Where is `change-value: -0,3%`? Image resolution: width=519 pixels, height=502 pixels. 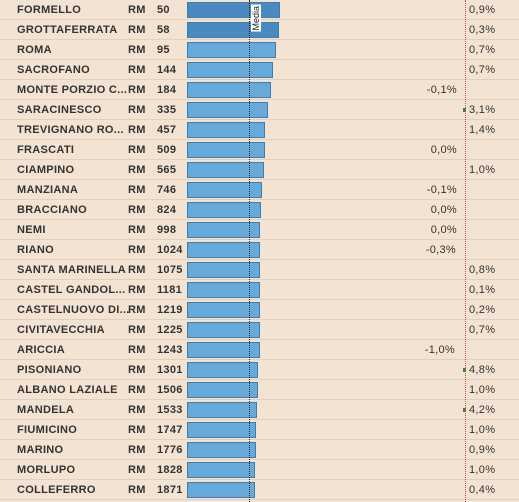
change-value: -0,3% is located at coordinates (440, 250).